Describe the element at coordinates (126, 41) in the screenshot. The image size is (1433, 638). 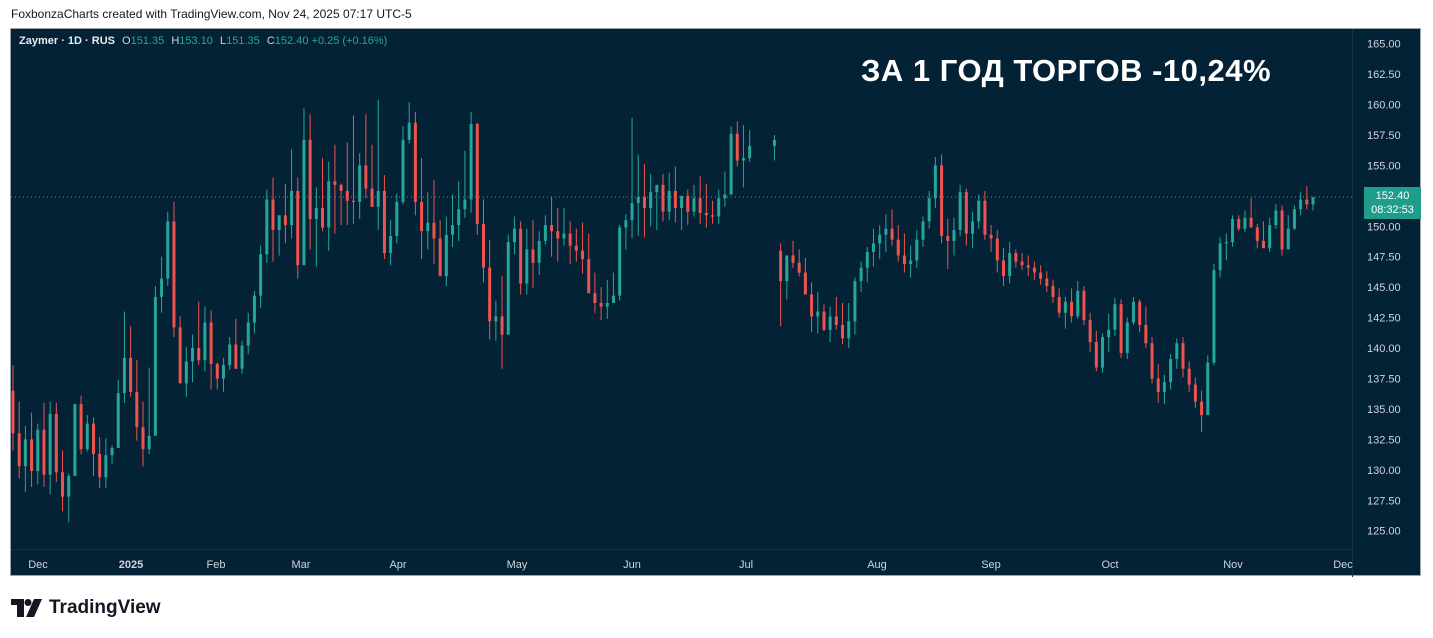
I see `open-label: O` at that location.